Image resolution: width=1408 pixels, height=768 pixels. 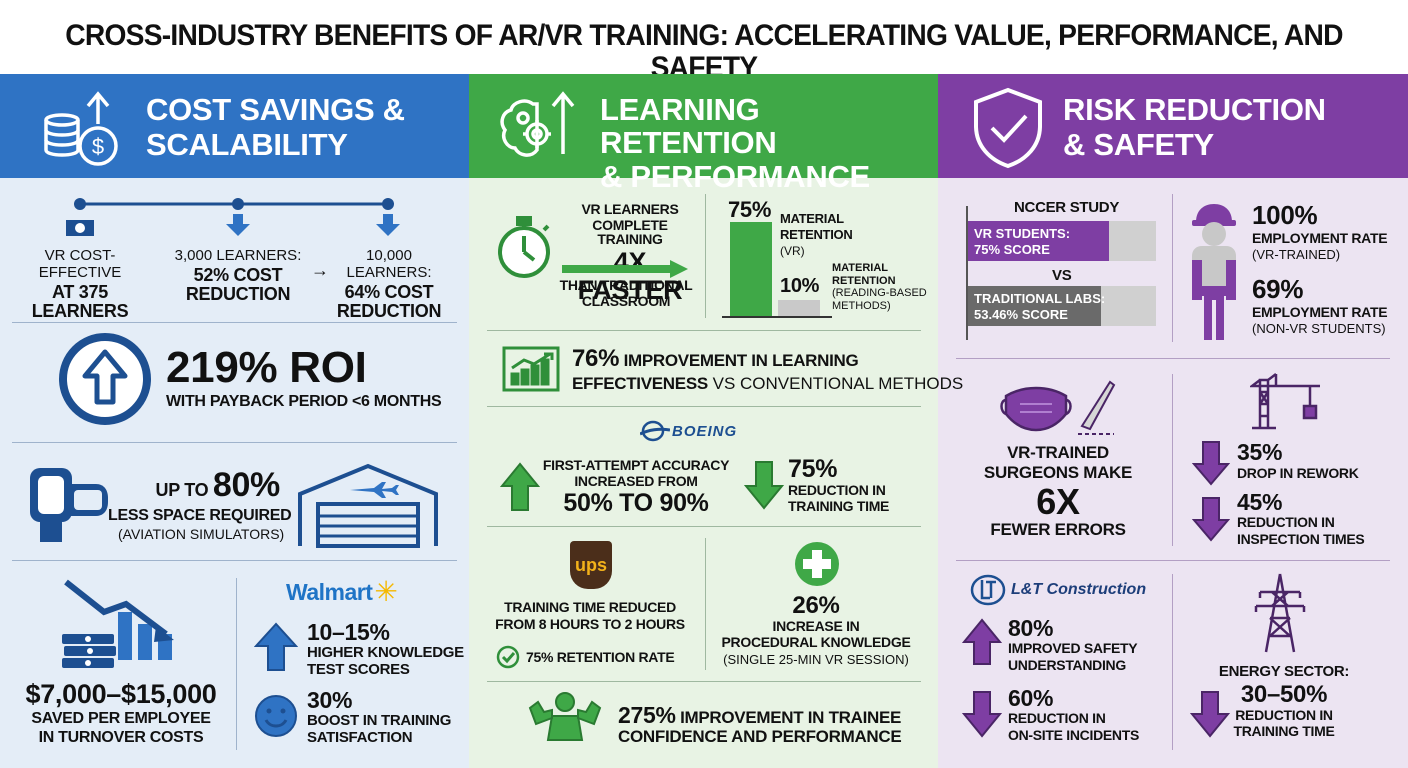 What do you see at coordinates (121, 694) in the screenshot?
I see `turnover-big: $7,000–$15,000` at bounding box center [121, 694].